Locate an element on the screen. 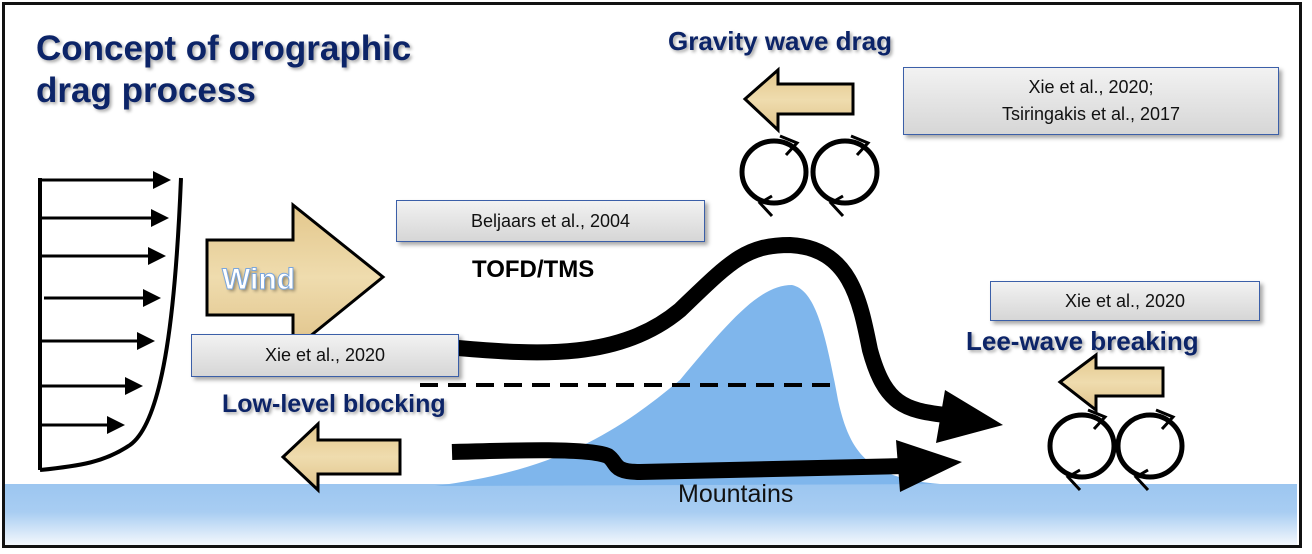 Image resolution: width=1312 pixels, height=554 pixels. lee-wave-reference-box: Xie et al., 2020 is located at coordinates (1125, 301).